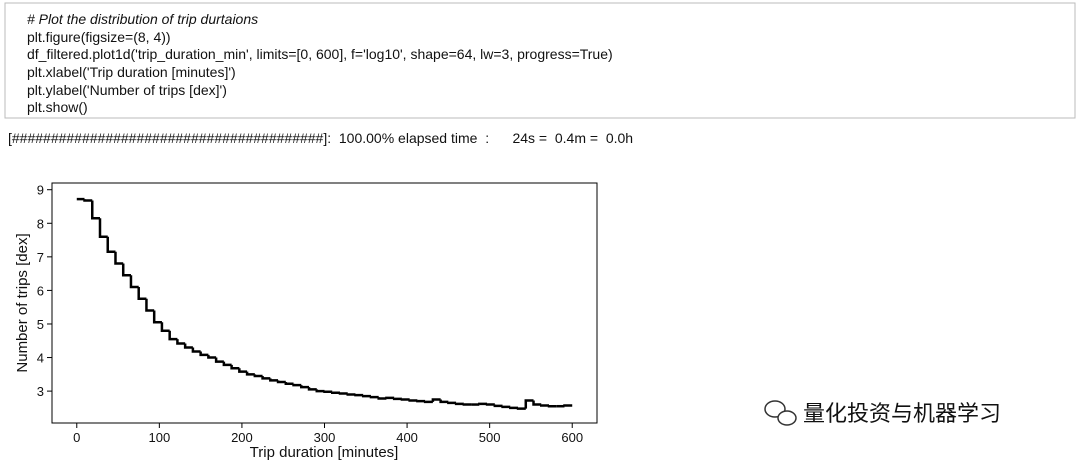  I want to click on y-tick-label: 4, so click(40, 358).